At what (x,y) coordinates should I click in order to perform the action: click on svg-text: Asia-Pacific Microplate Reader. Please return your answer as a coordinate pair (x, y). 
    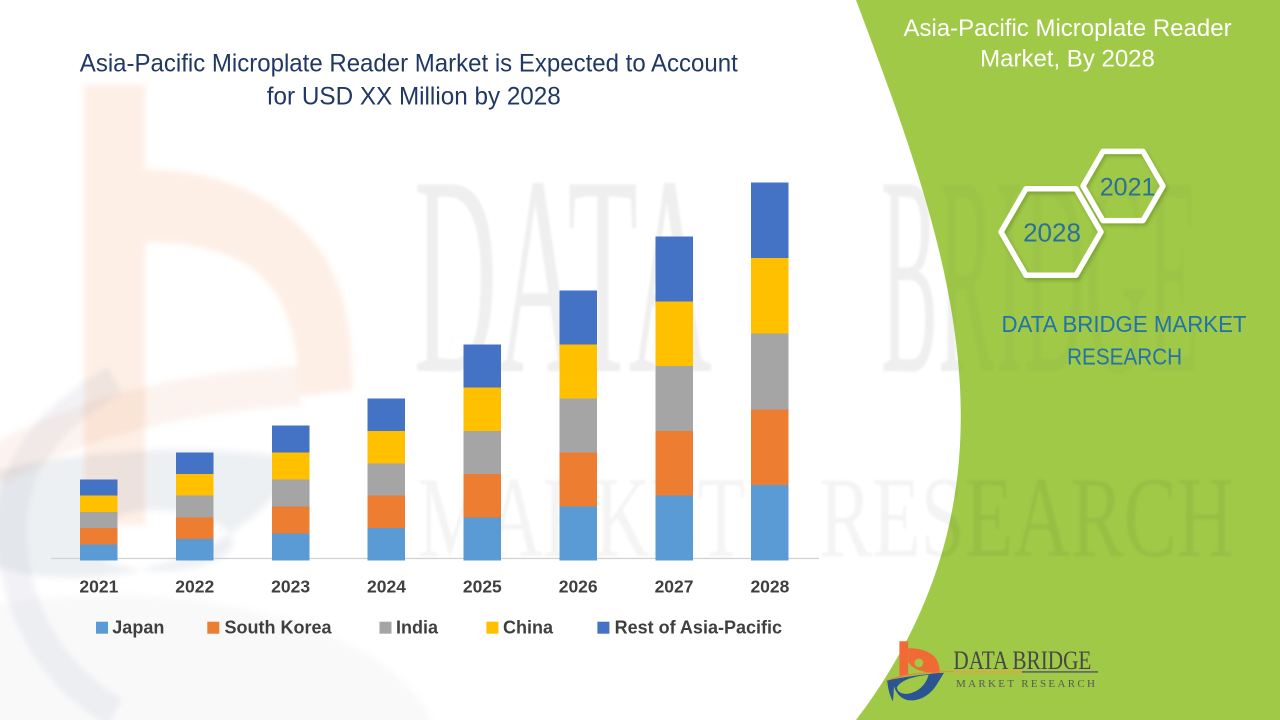
    Looking at the image, I should click on (1067, 28).